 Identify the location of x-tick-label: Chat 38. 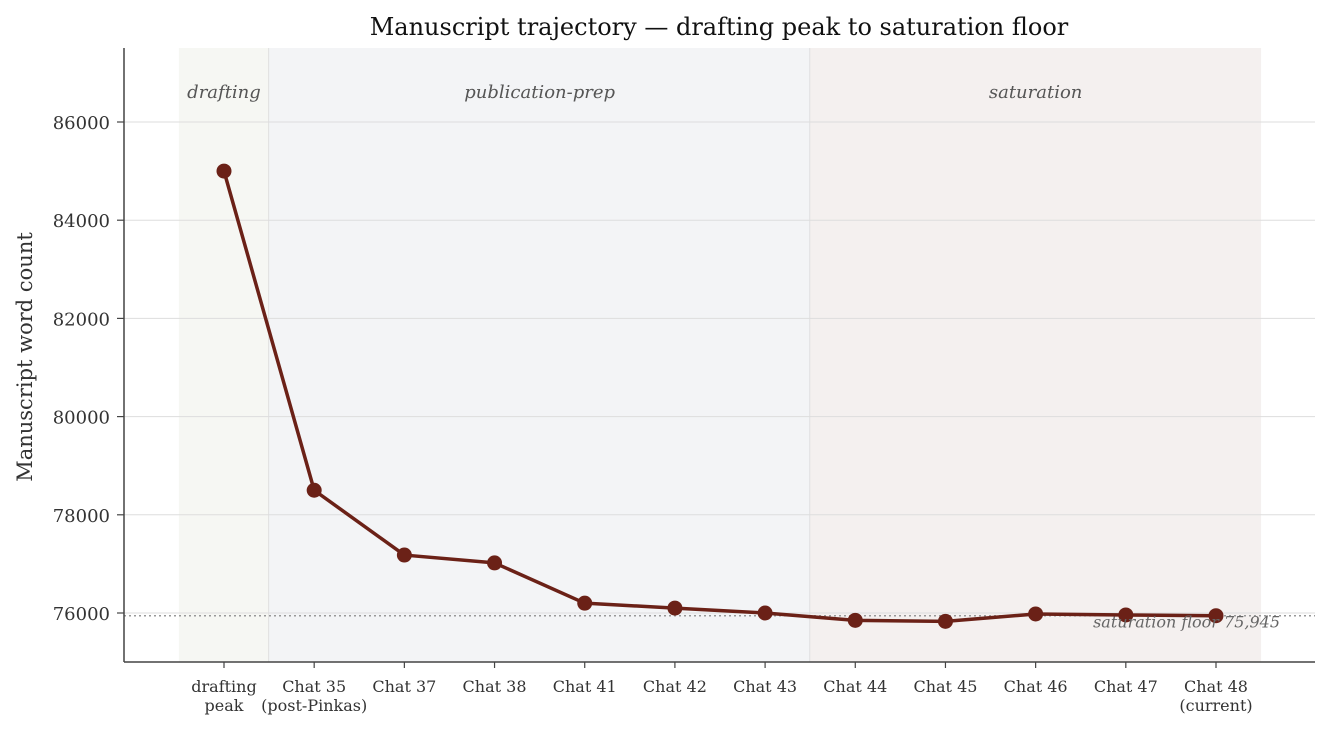
(495, 686).